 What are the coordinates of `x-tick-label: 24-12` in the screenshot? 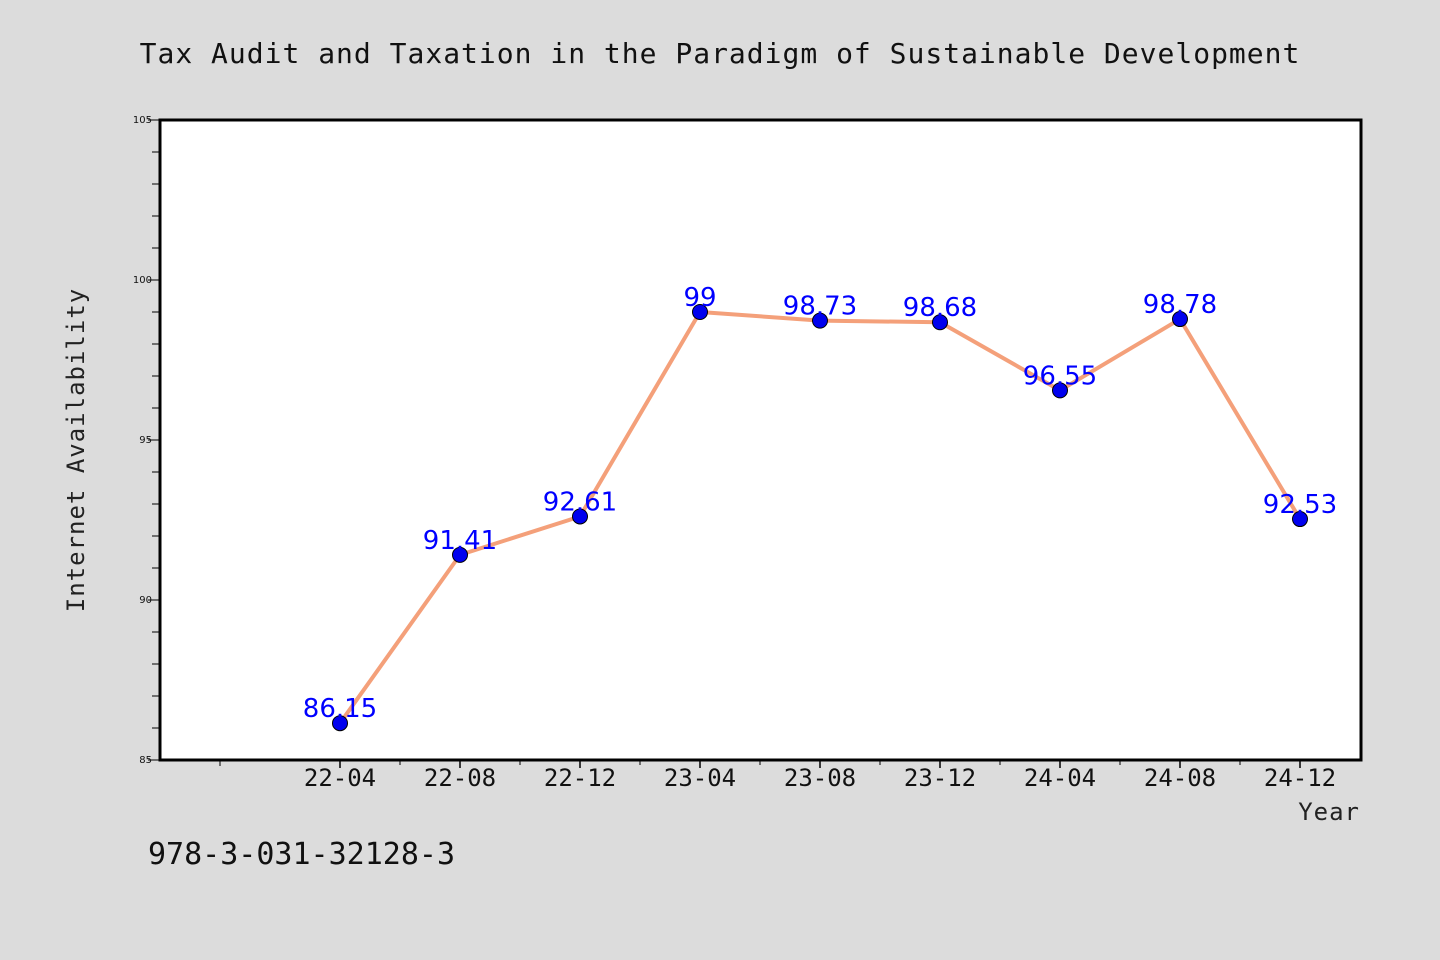 It's located at (1300, 778).